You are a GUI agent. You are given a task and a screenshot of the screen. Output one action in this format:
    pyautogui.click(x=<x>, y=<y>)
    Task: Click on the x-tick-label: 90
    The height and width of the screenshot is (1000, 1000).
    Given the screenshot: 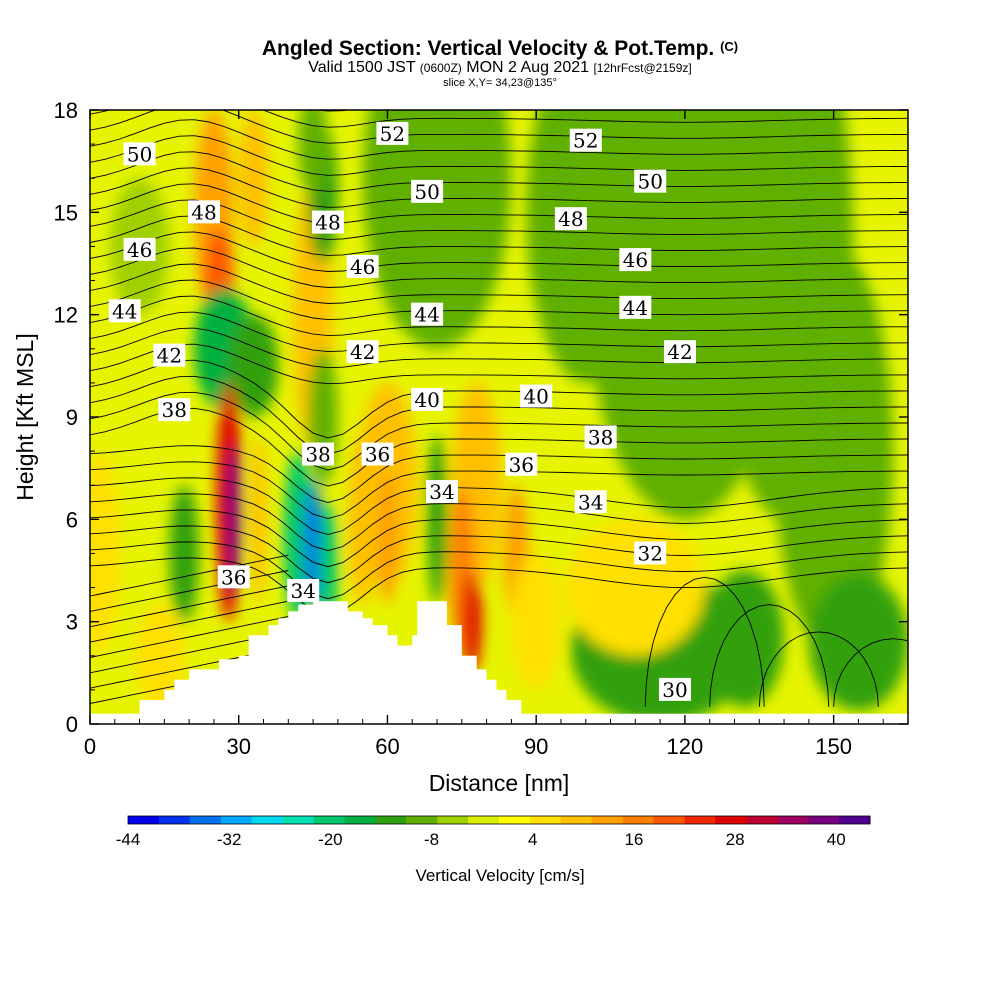 What is the action you would take?
    pyautogui.click(x=536, y=746)
    